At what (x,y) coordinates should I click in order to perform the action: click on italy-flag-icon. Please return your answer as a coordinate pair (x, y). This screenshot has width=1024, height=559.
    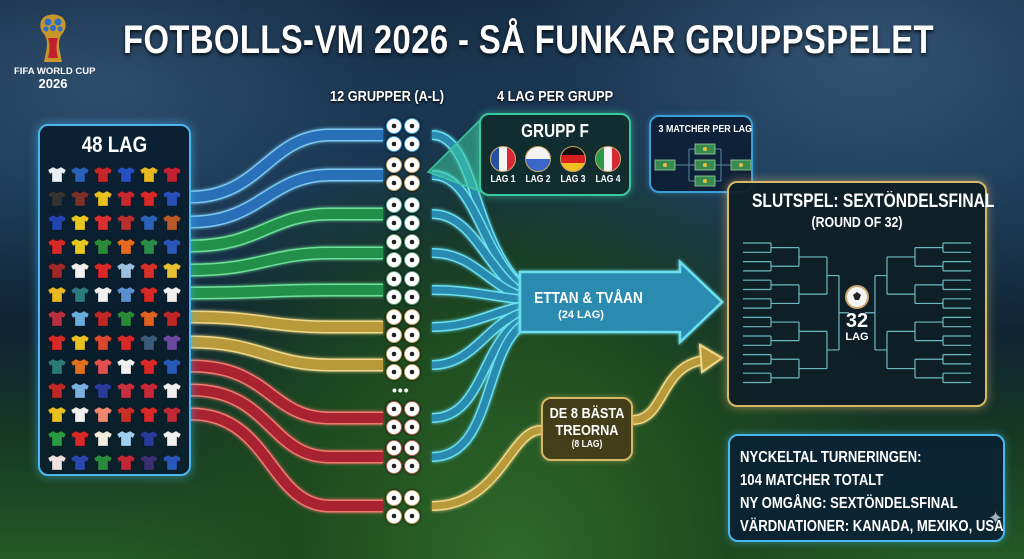
    Looking at the image, I should click on (607, 159).